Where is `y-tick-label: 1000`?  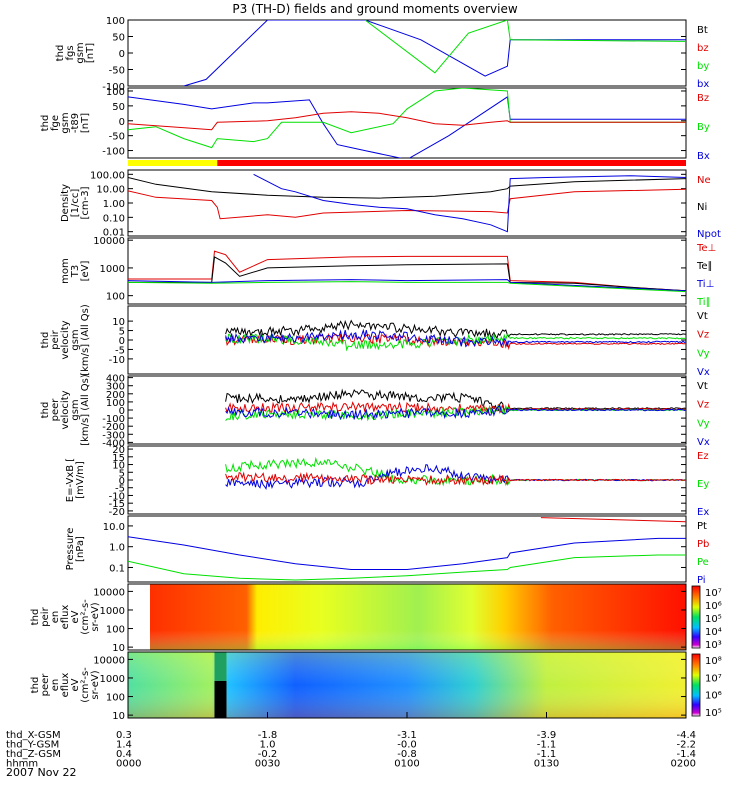 y-tick-label: 1000 is located at coordinates (112, 269).